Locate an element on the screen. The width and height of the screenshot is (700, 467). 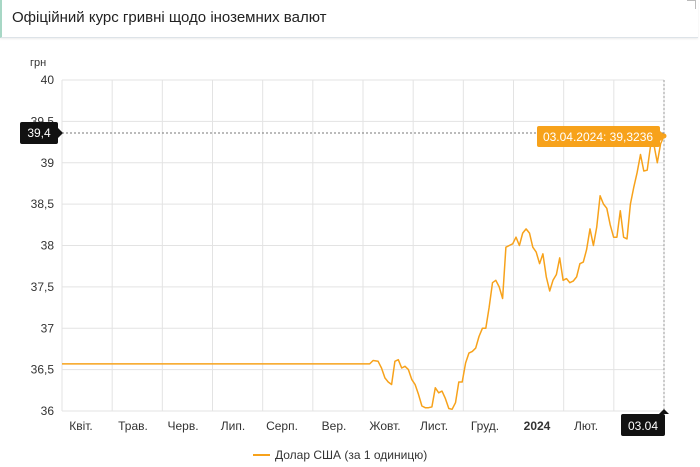
tooltip-bg is located at coordinates (598, 136).